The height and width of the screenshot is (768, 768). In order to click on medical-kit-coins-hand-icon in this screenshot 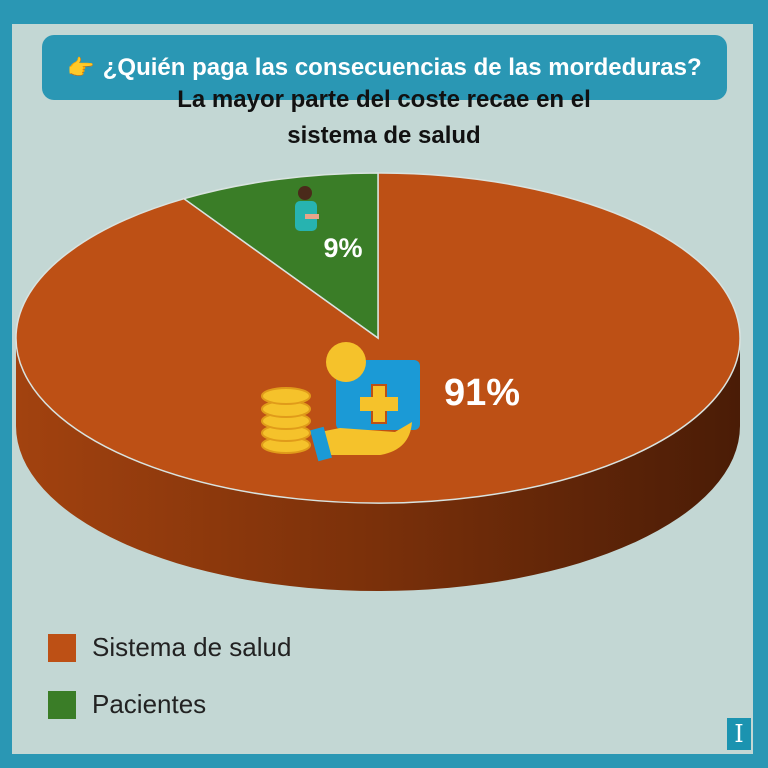, I will do `click(340, 402)`.